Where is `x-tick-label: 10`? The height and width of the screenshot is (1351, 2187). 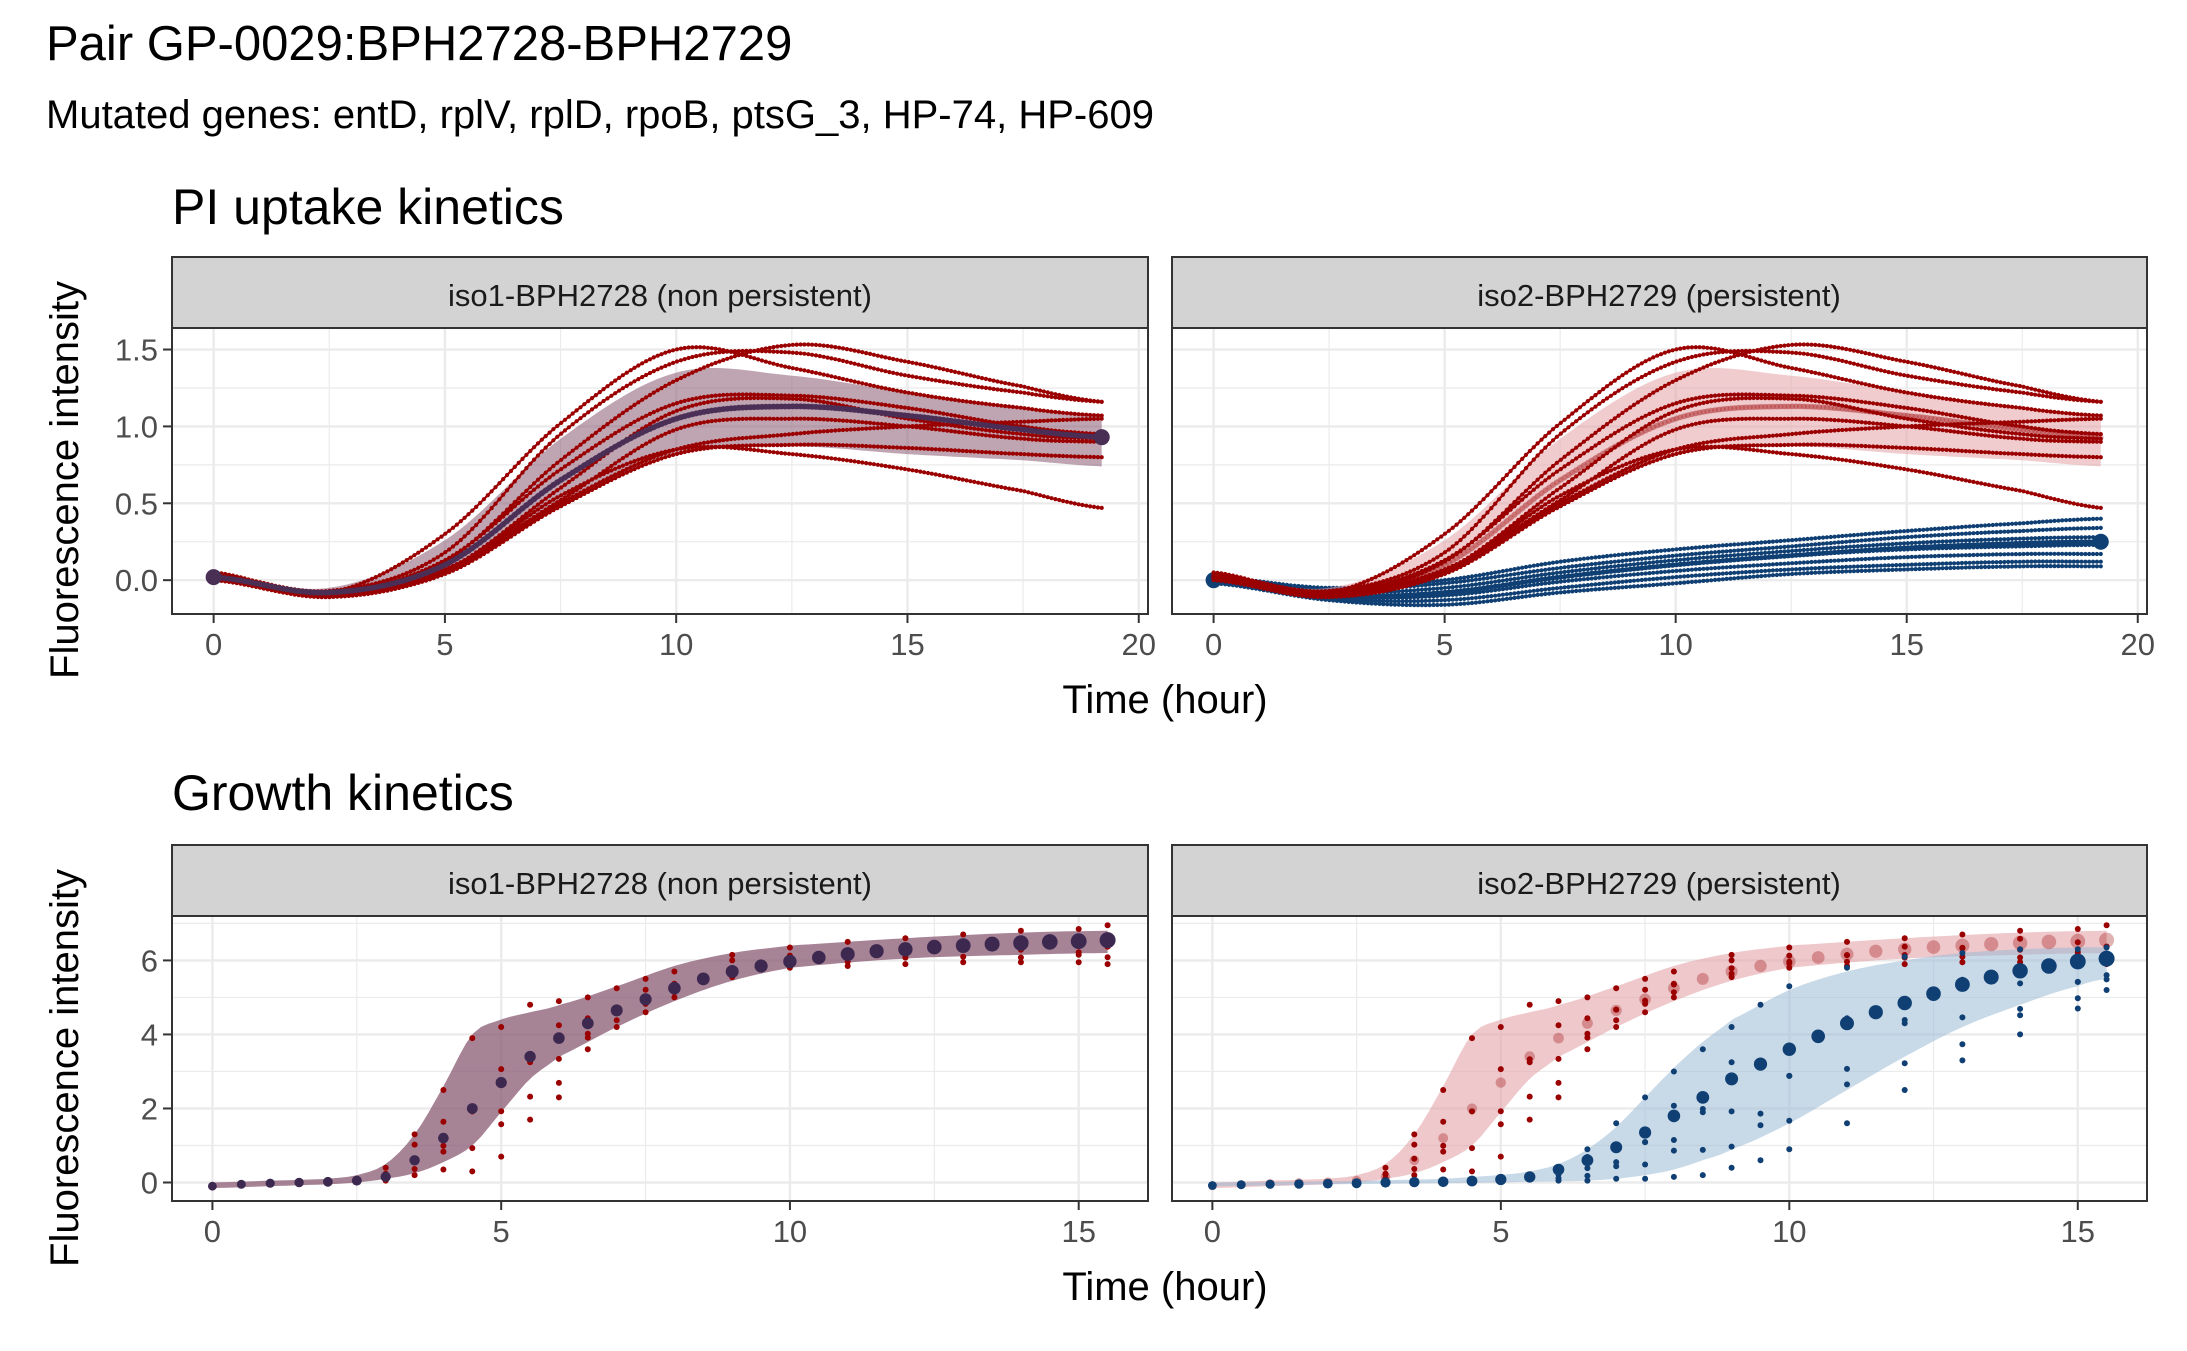 x-tick-label: 10 is located at coordinates (676, 644).